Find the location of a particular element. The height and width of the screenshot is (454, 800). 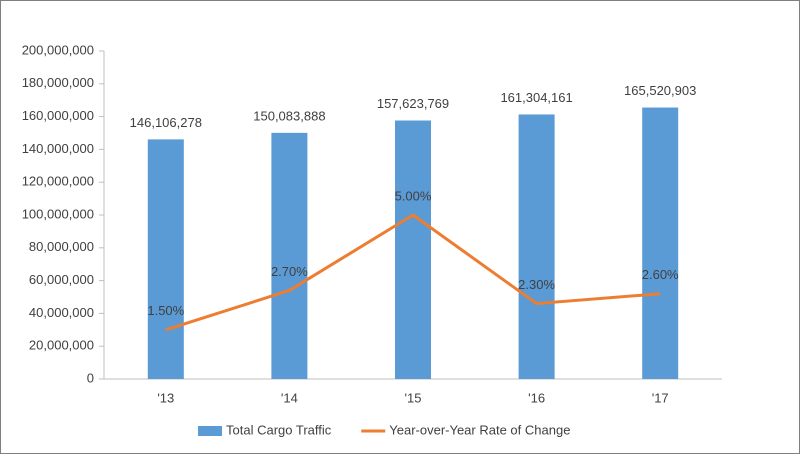

data-label: 5.00% is located at coordinates (413, 195).